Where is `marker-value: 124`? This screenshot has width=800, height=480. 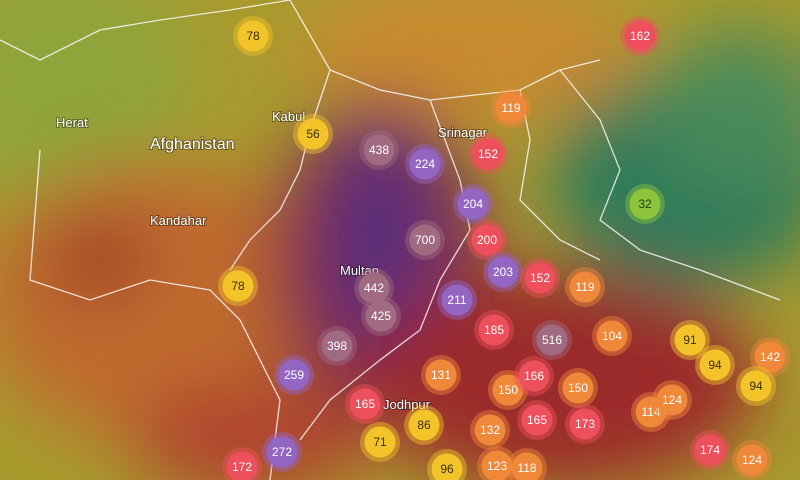
marker-value: 124 is located at coordinates (752, 460).